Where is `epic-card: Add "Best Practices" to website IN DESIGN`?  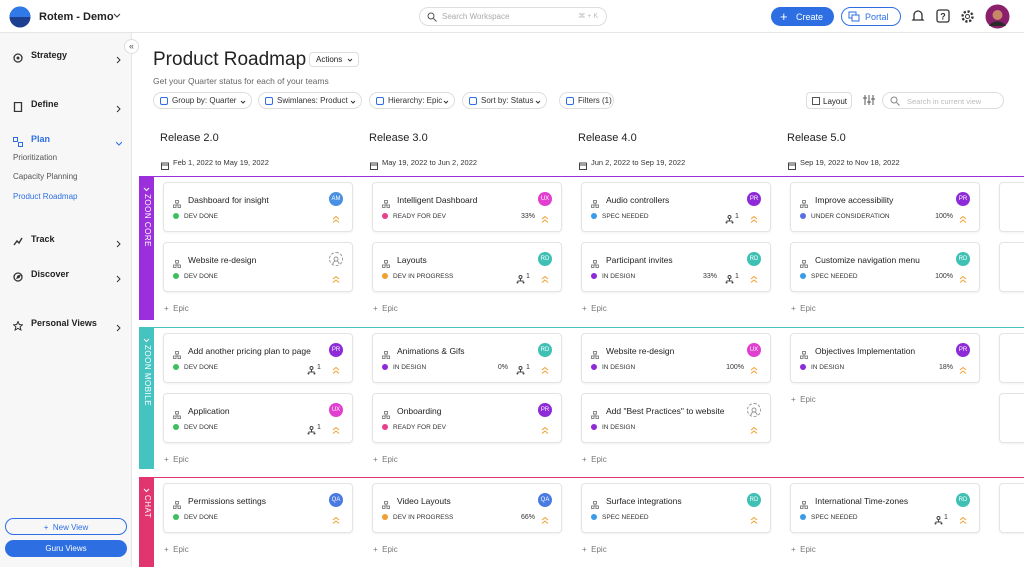
epic-card: Add "Best Practices" to website IN DESIGN is located at coordinates (676, 418).